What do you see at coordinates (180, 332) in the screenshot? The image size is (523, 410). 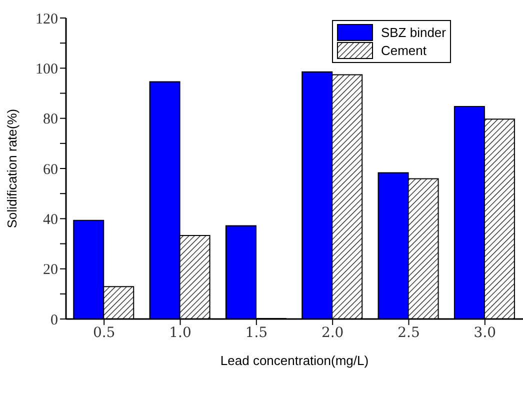 I see `x-tick-label: 1.0` at bounding box center [180, 332].